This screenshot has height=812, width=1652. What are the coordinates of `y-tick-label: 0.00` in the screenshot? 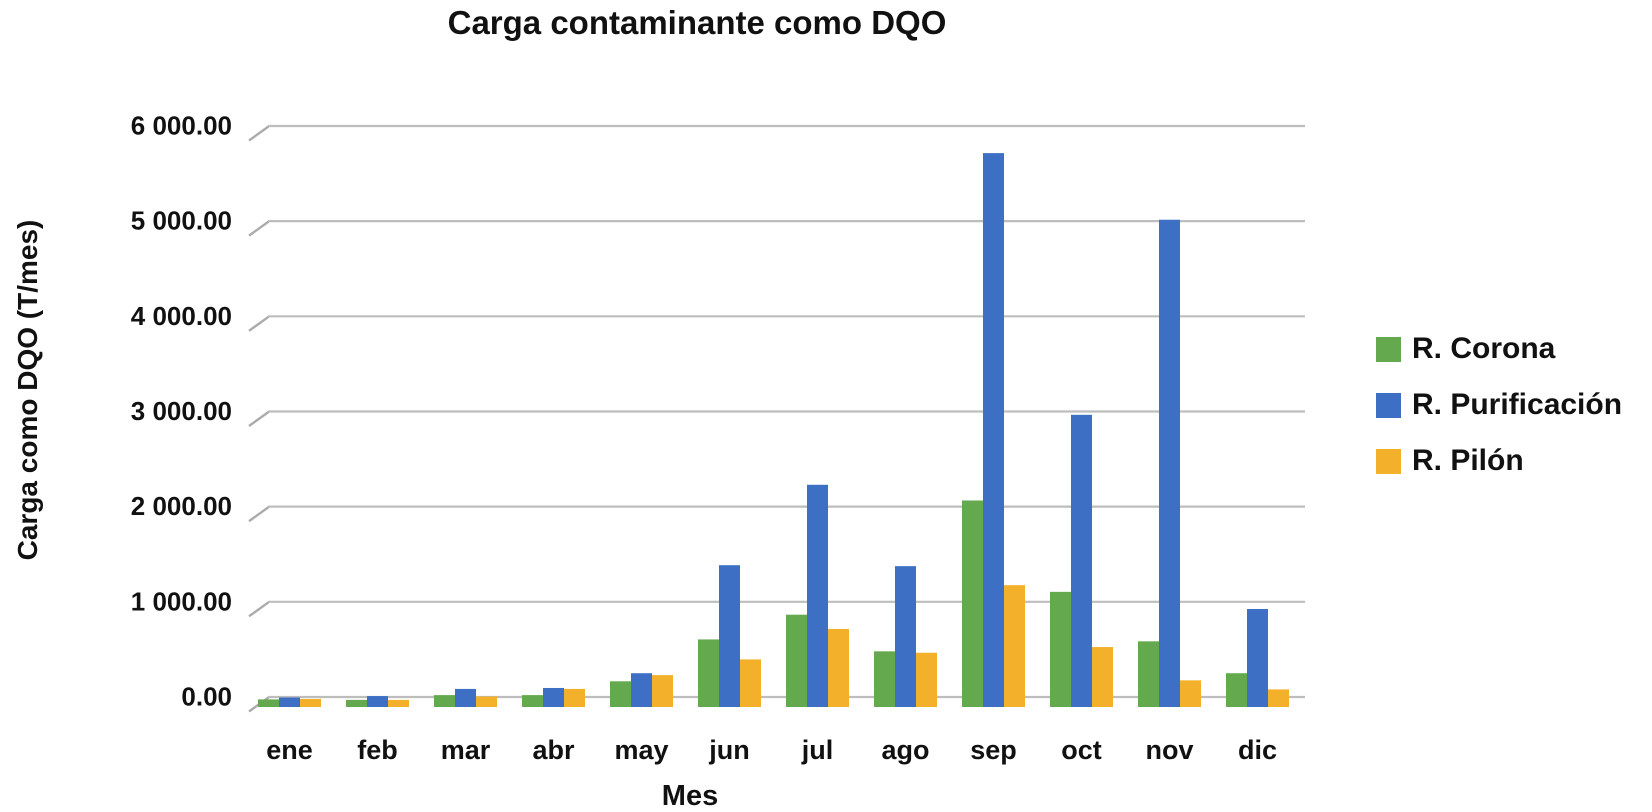 It's located at (206, 697).